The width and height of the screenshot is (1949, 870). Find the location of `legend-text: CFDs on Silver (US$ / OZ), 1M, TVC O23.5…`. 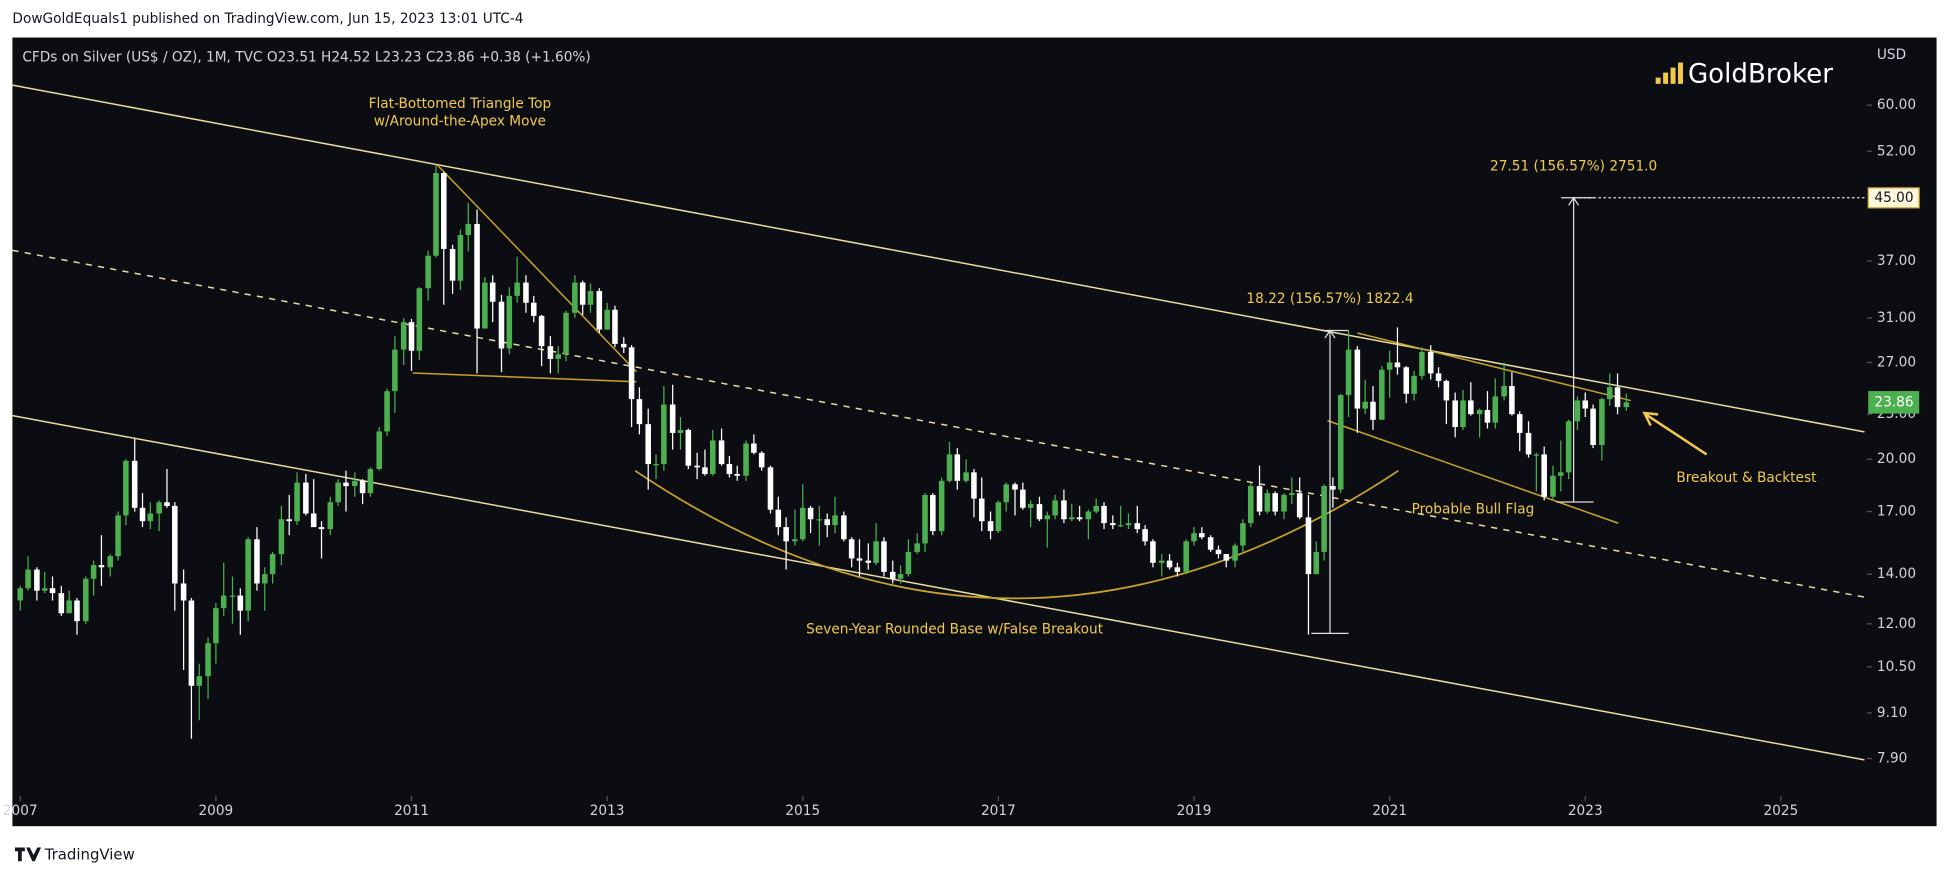

legend-text: CFDs on Silver (US$ / OZ), 1M, TVC O23.5… is located at coordinates (306, 58).